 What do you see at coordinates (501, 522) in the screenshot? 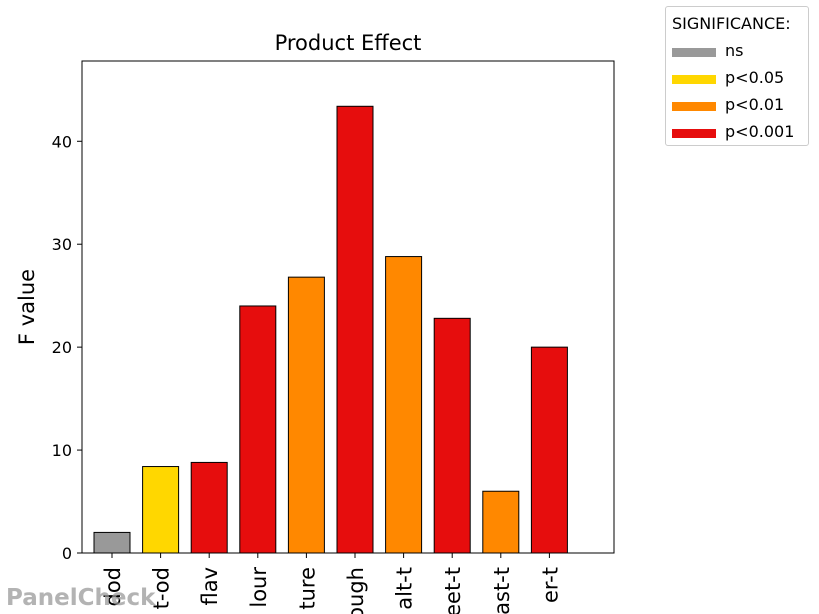
I see `bar-ast-t` at bounding box center [501, 522].